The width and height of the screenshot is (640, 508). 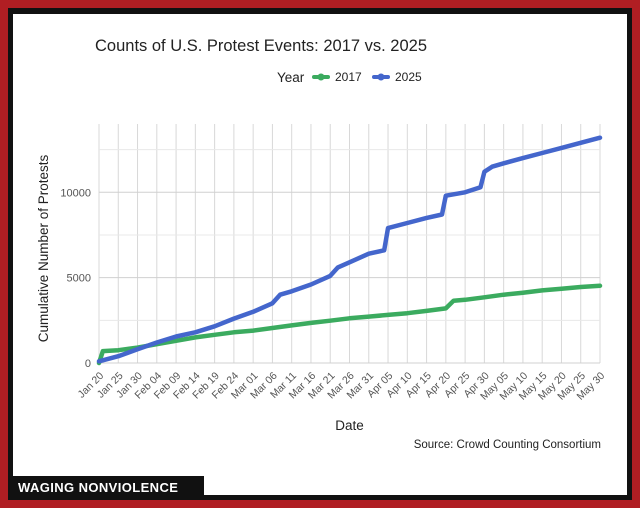 What do you see at coordinates (79, 279) in the screenshot?
I see `y-tick-label: 5000` at bounding box center [79, 279].